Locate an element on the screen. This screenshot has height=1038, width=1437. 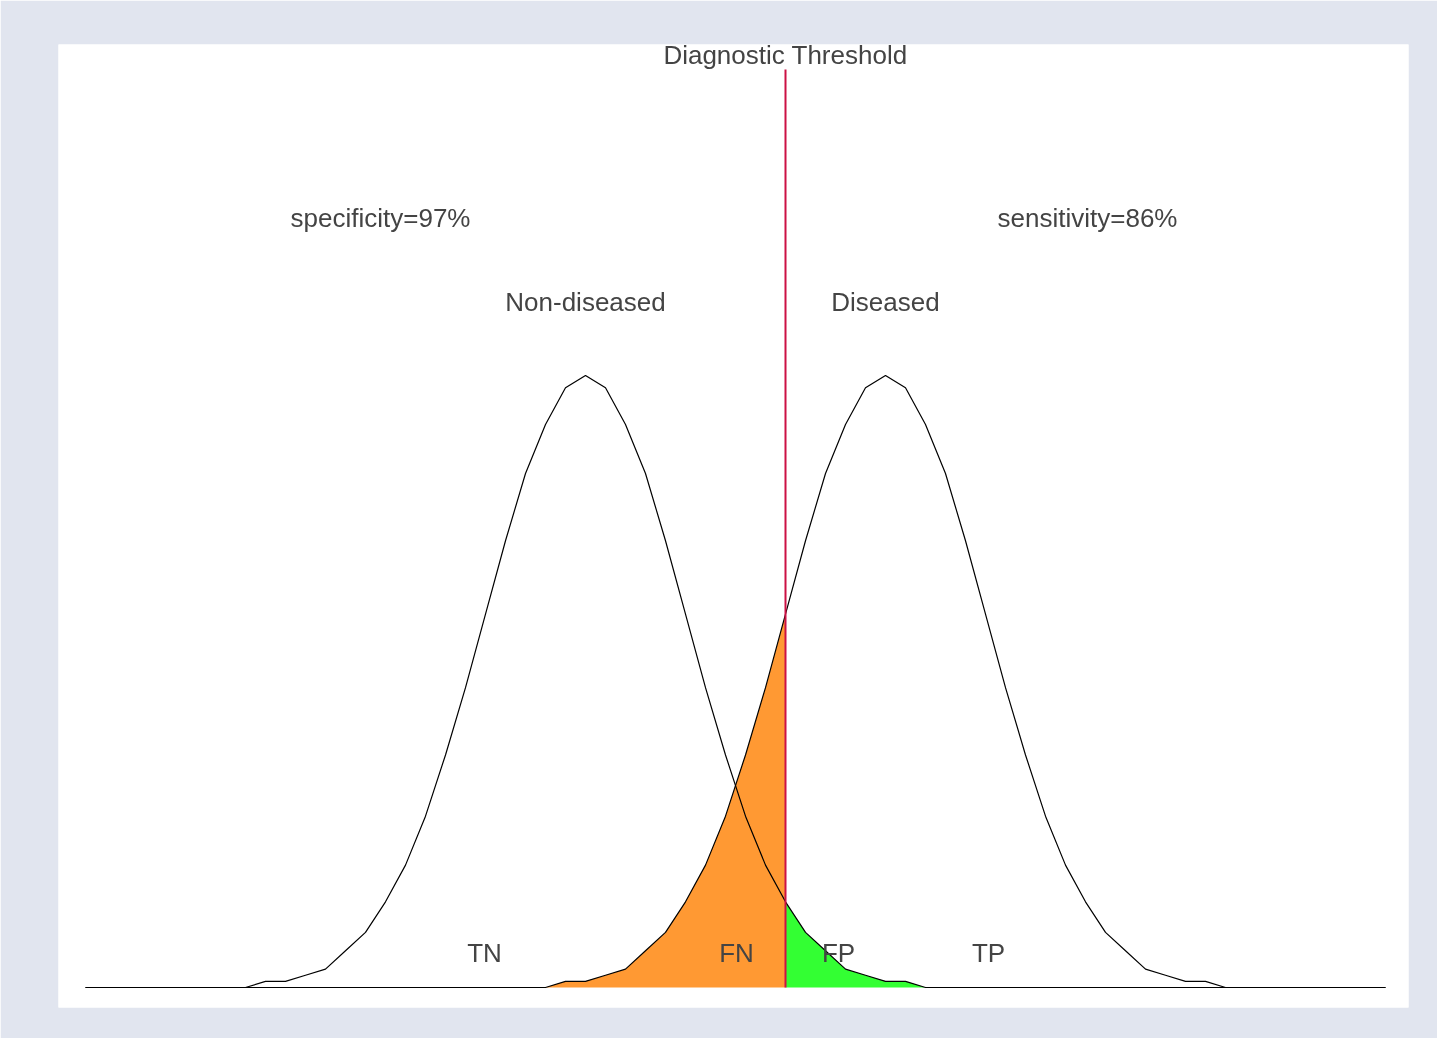
text: Diseased is located at coordinates (885, 302).